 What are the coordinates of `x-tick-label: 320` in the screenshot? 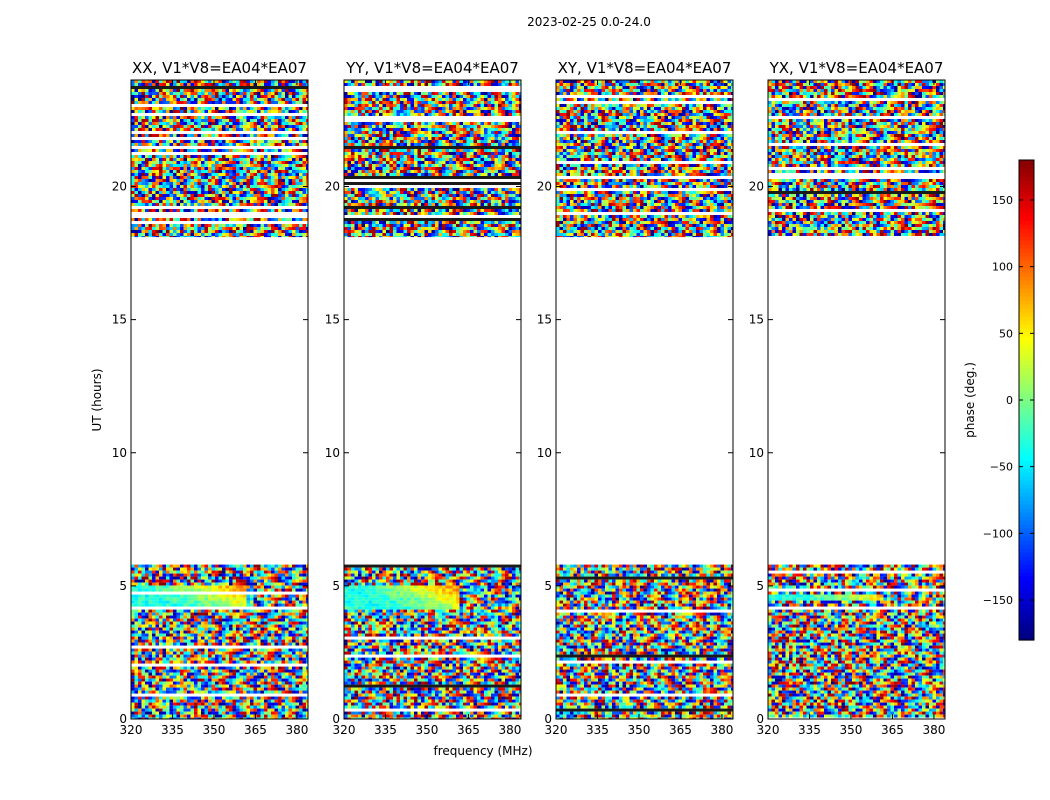 It's located at (768, 730).